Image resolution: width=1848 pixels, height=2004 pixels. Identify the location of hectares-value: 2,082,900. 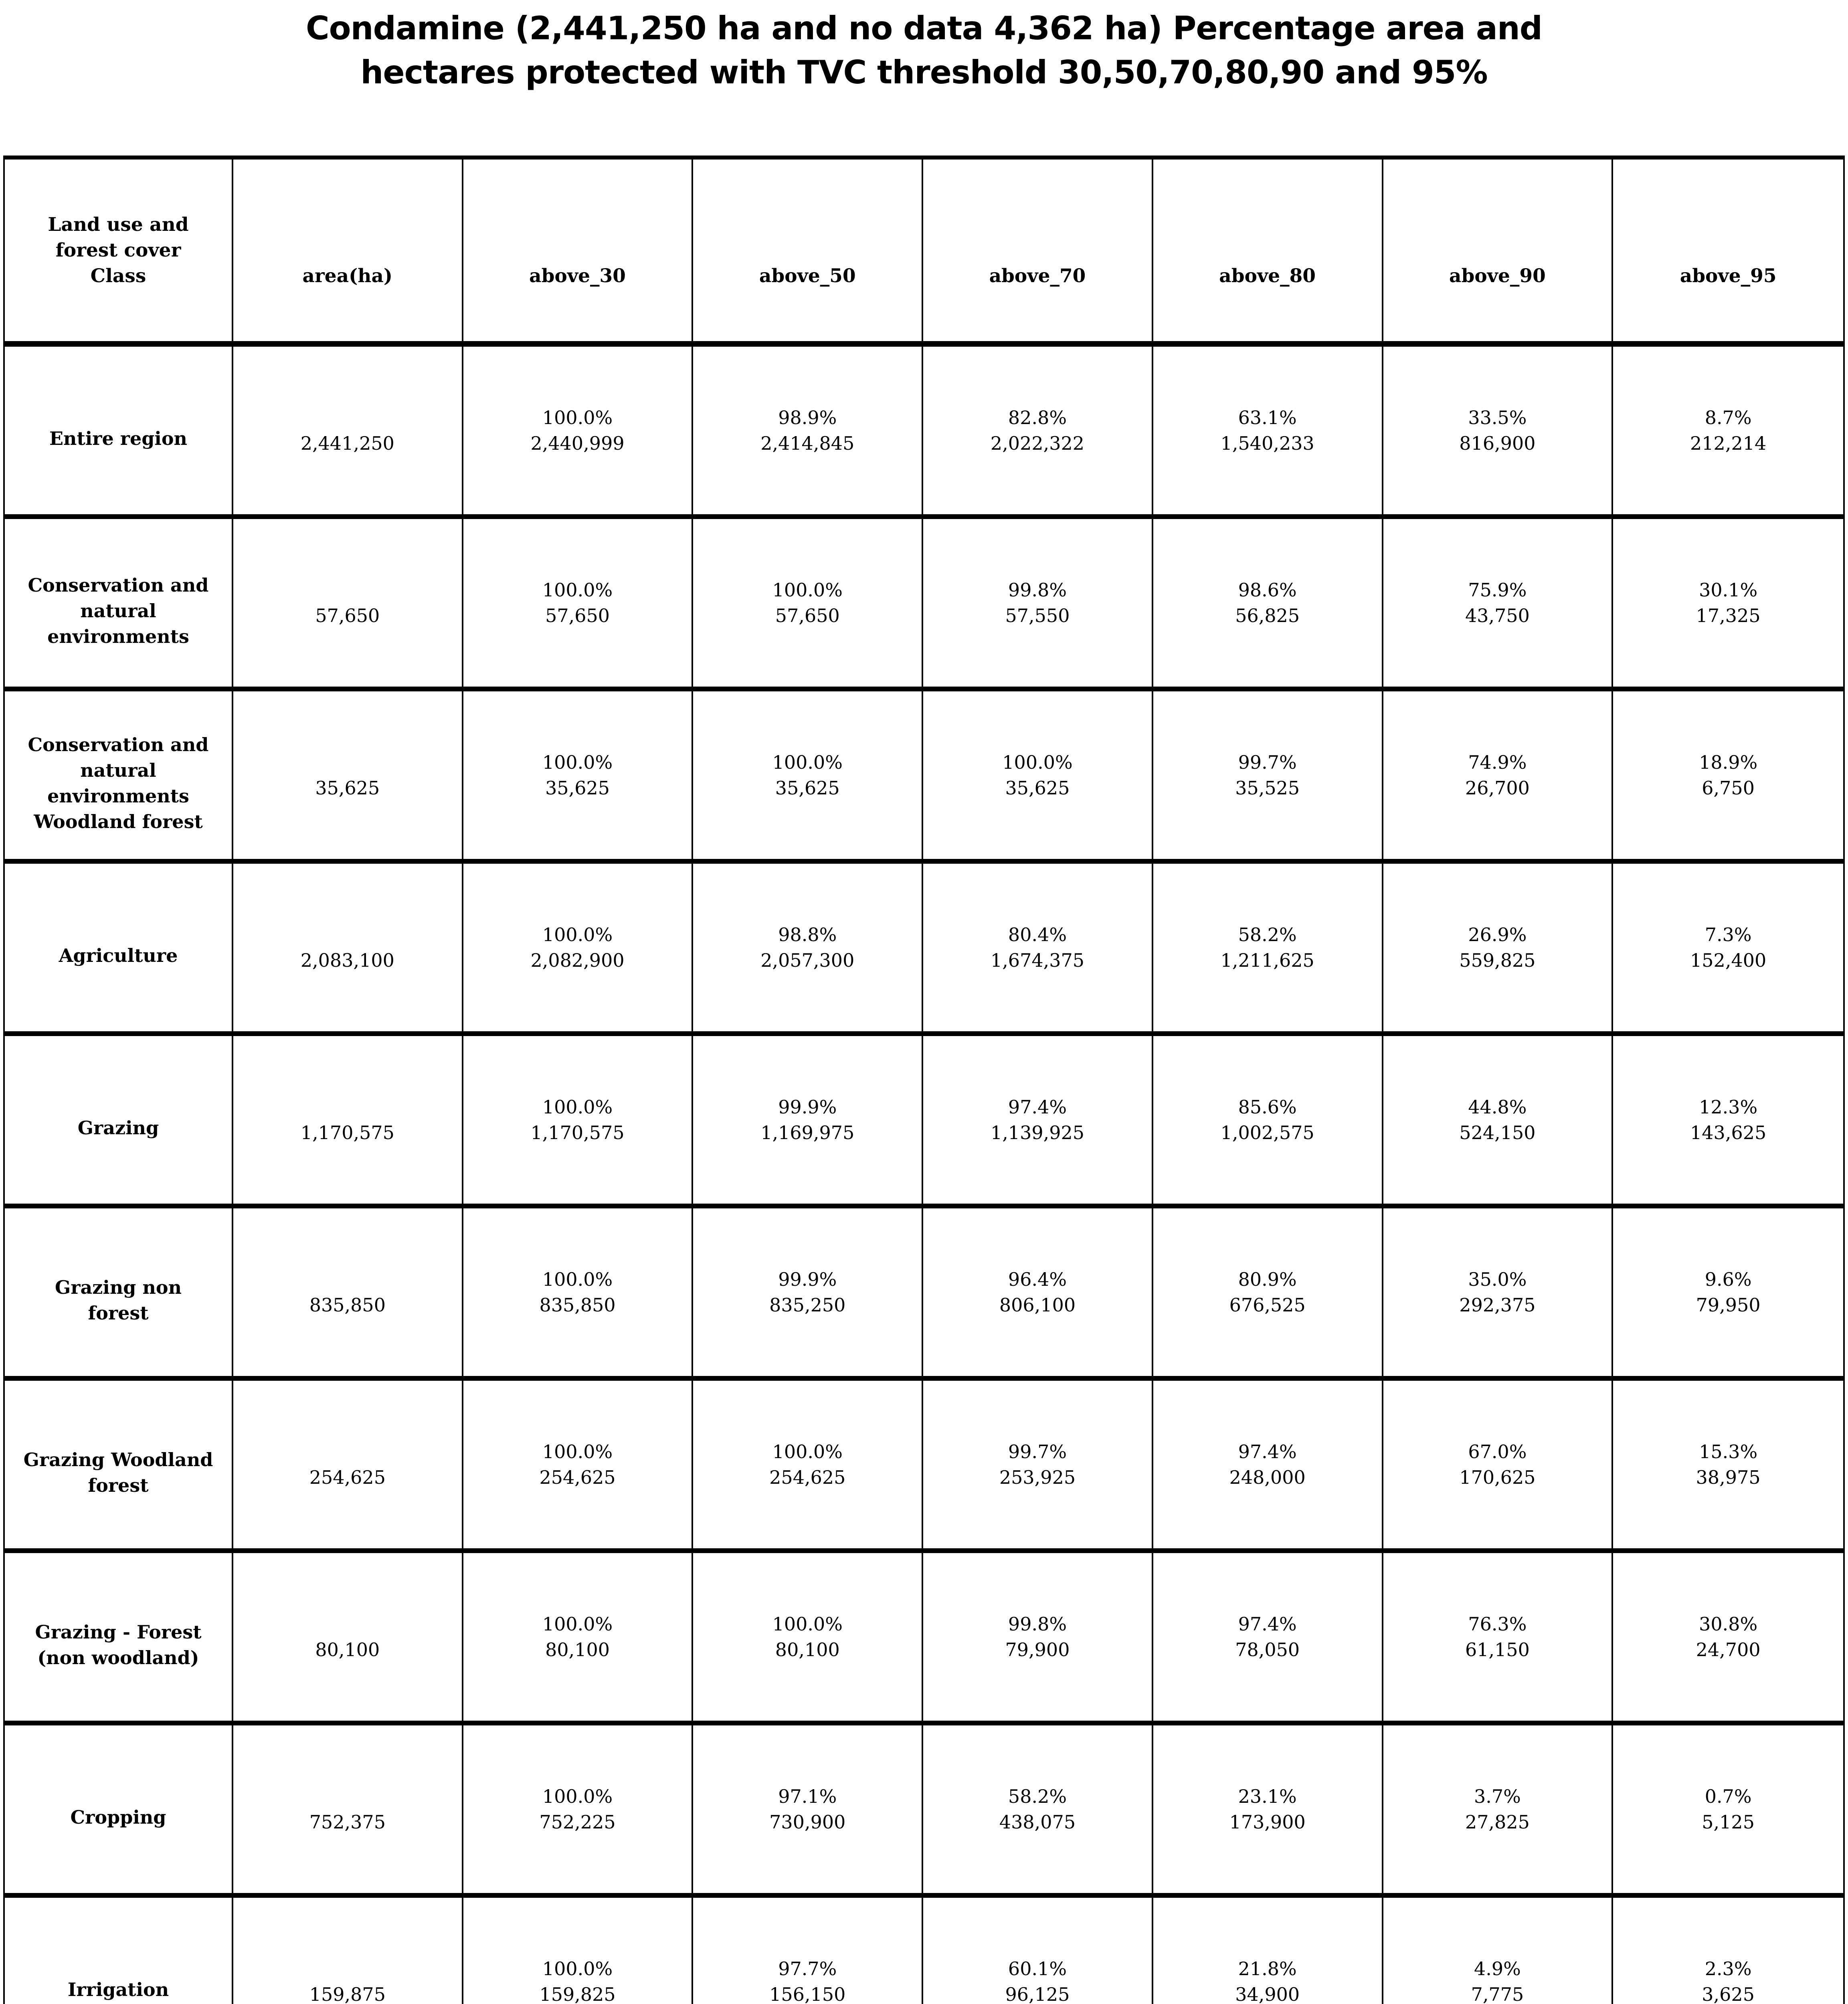
(577, 960).